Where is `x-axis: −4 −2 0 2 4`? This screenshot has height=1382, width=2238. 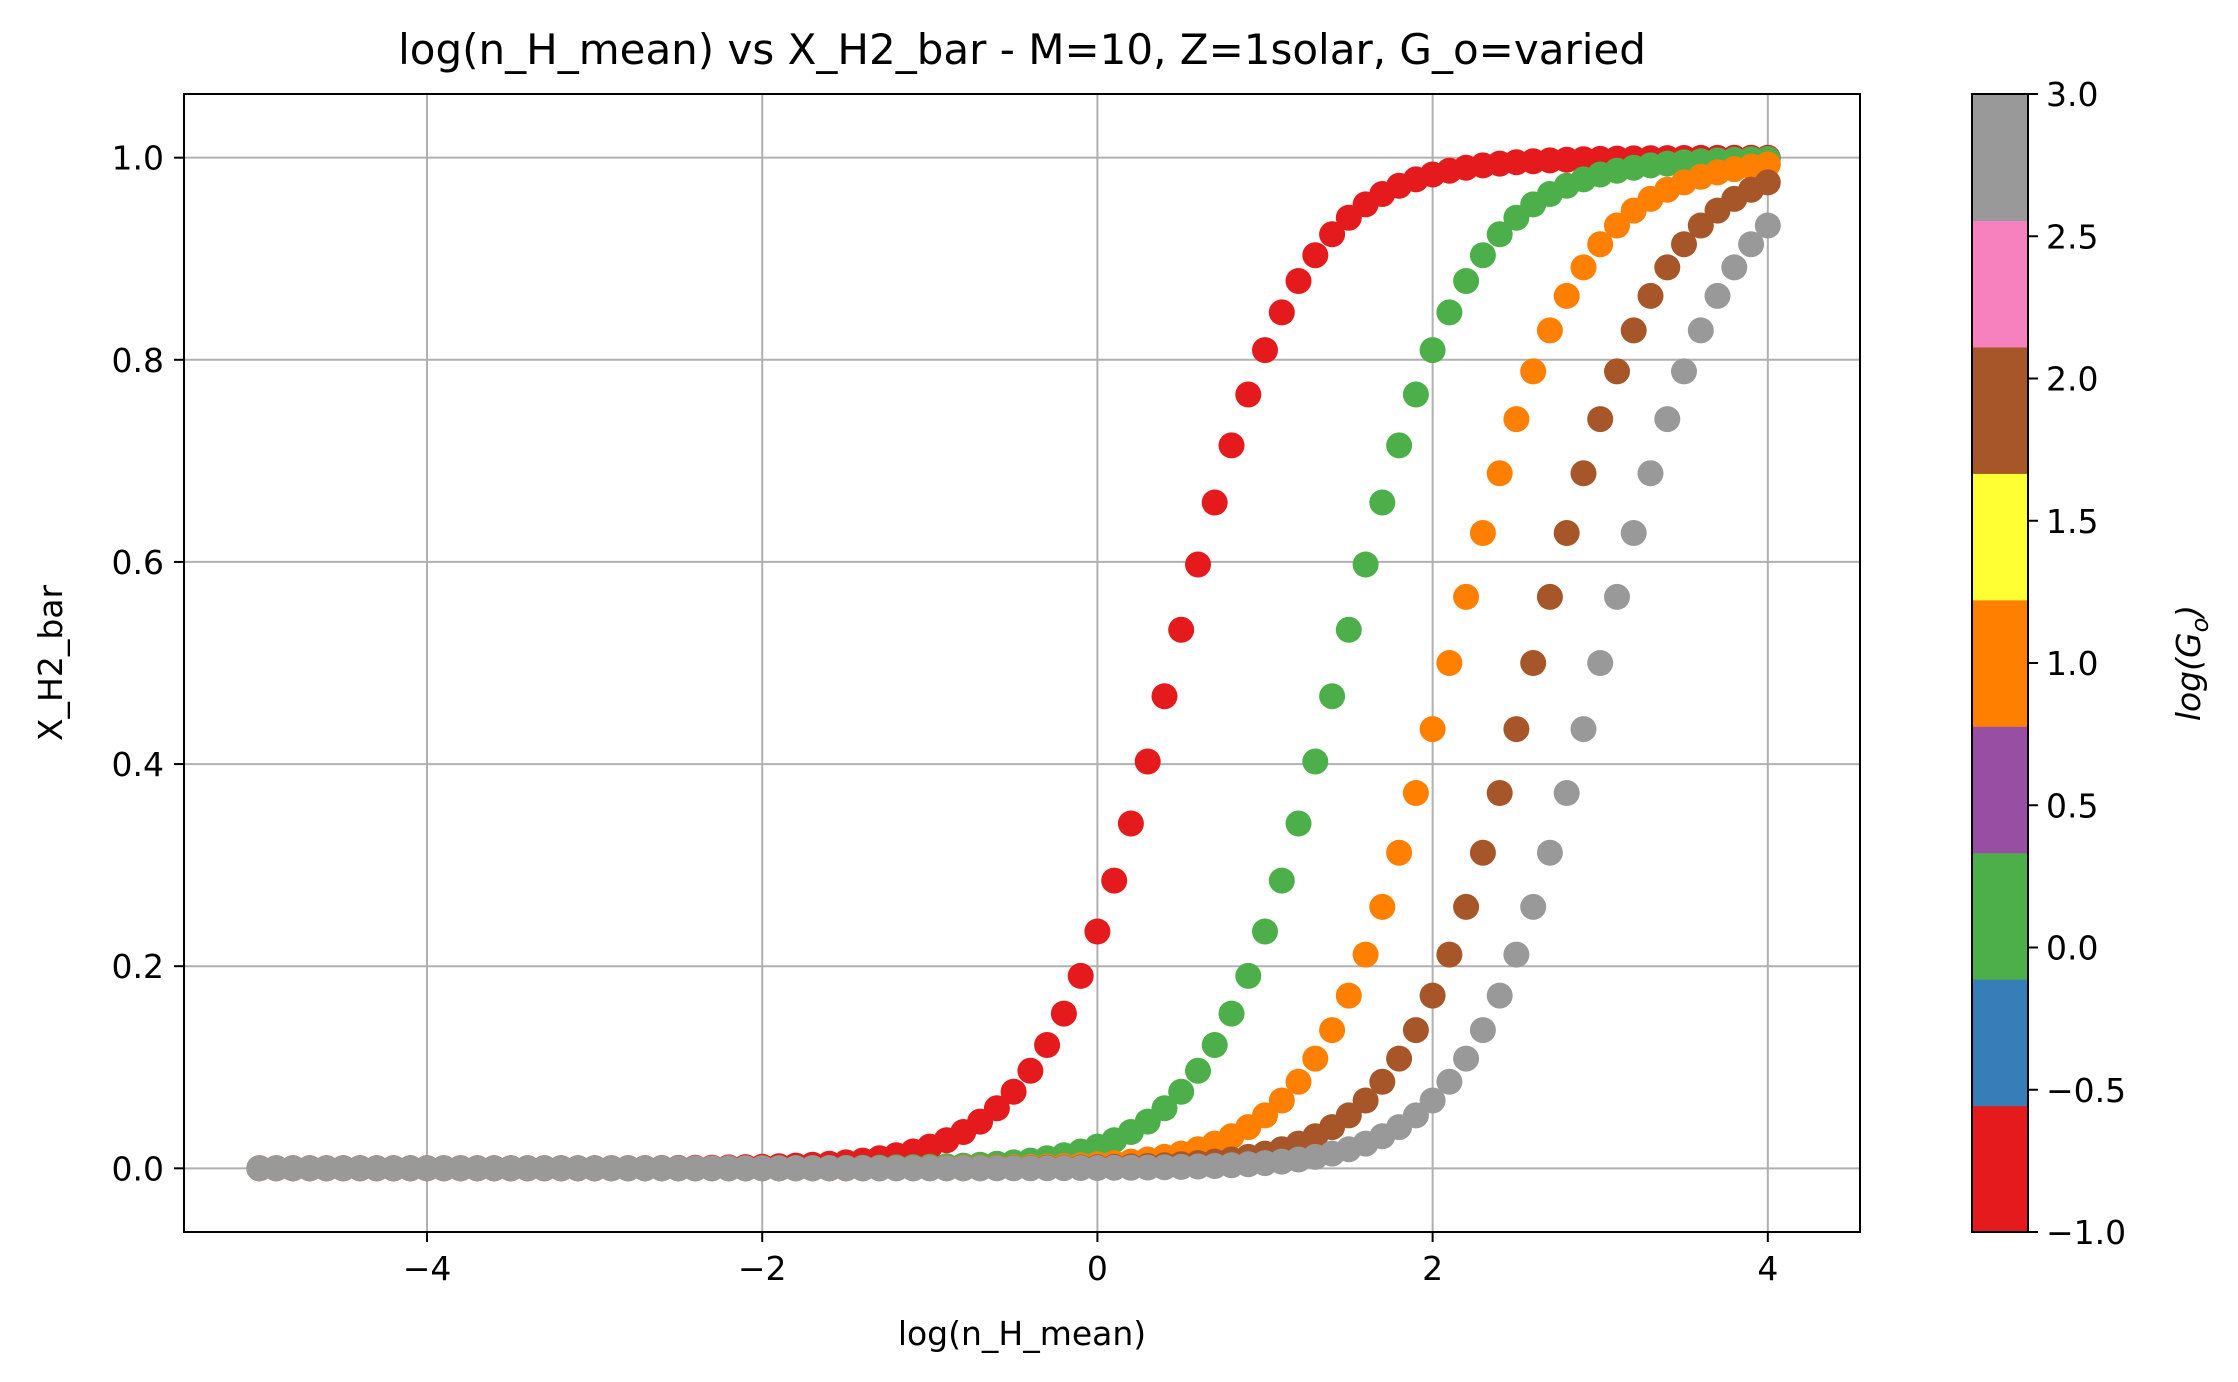
x-axis: −4 −2 0 2 4 is located at coordinates (1090, 1260).